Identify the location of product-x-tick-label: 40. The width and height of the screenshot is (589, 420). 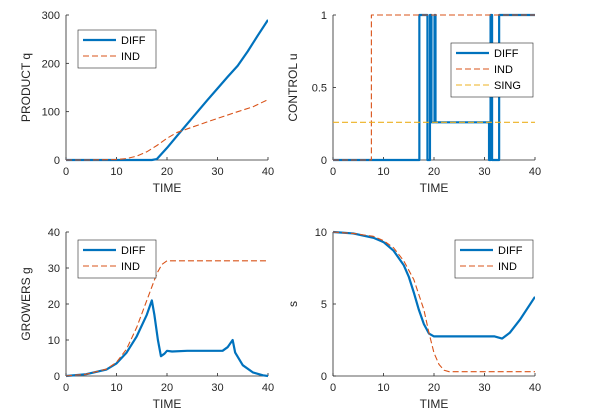
(268, 172).